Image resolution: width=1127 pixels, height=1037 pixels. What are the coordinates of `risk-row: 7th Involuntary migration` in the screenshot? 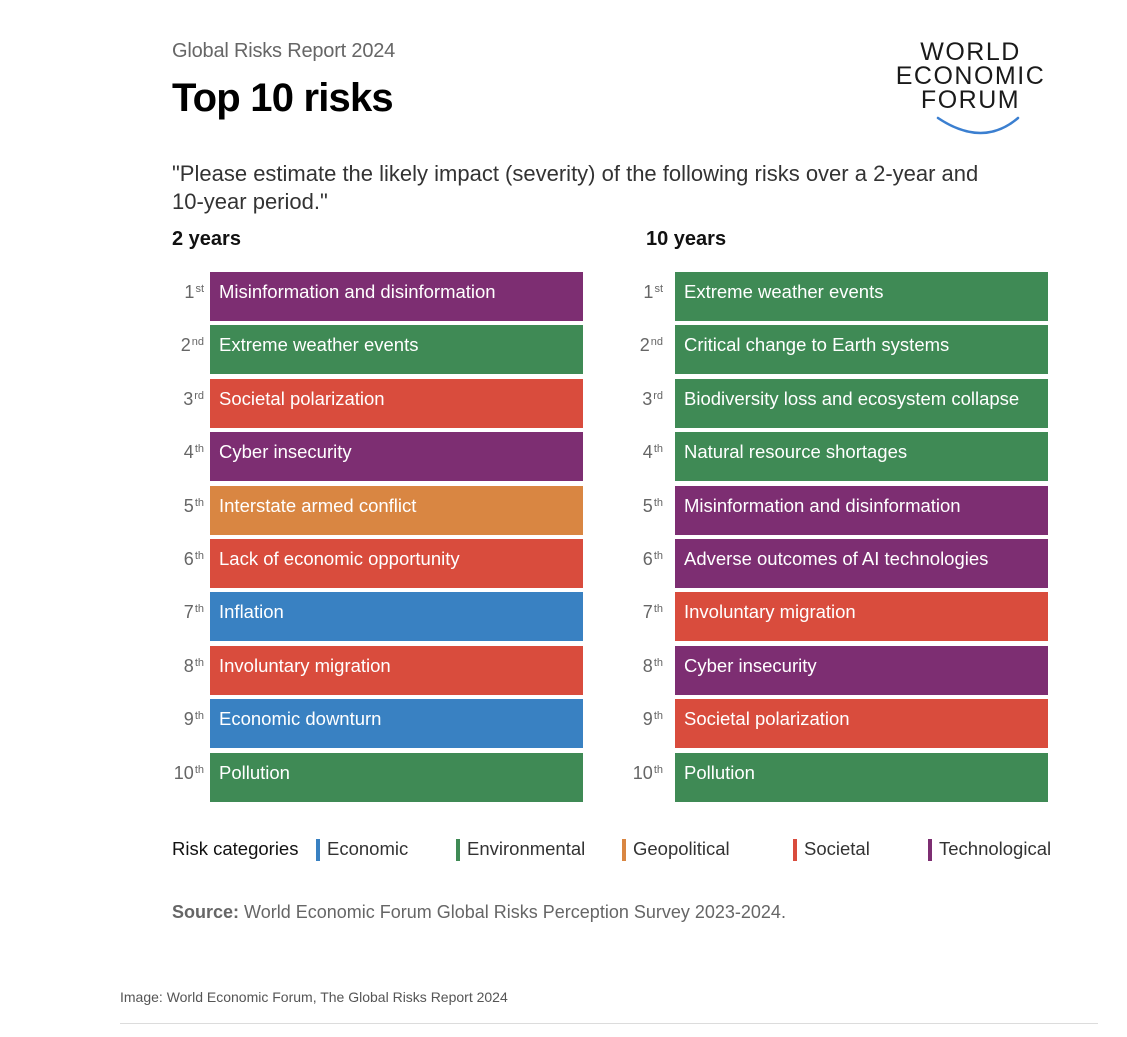 It's located at (843, 617).